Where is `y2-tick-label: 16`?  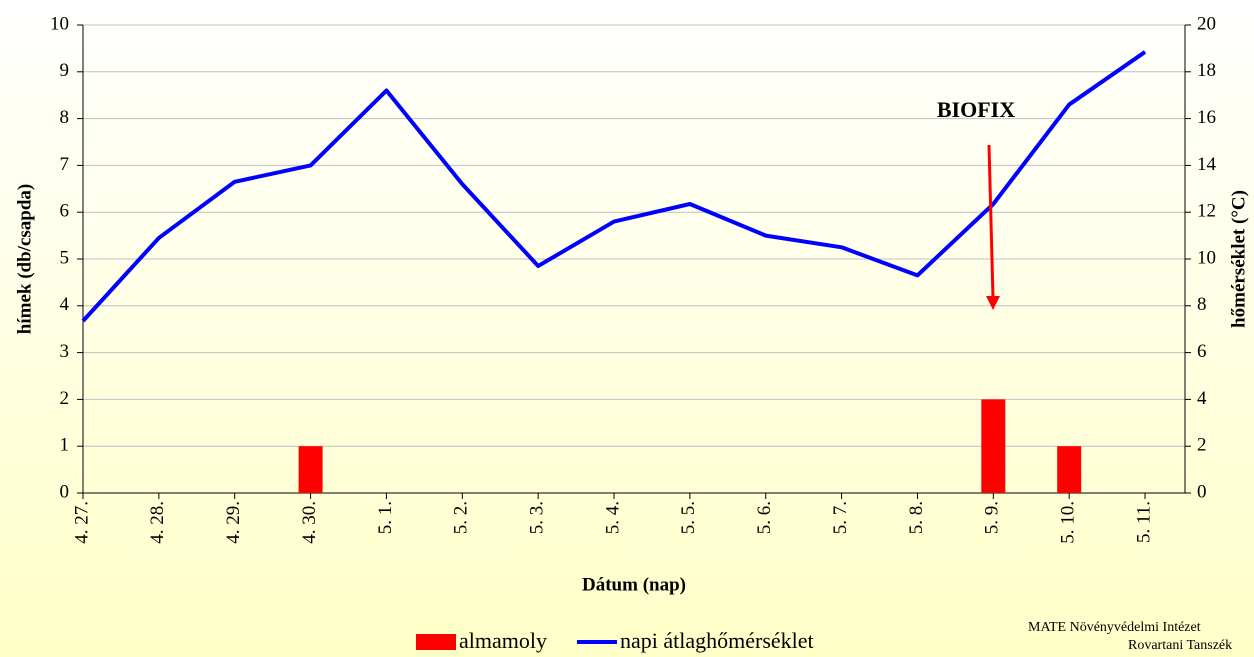 y2-tick-label: 16 is located at coordinates (1206, 117).